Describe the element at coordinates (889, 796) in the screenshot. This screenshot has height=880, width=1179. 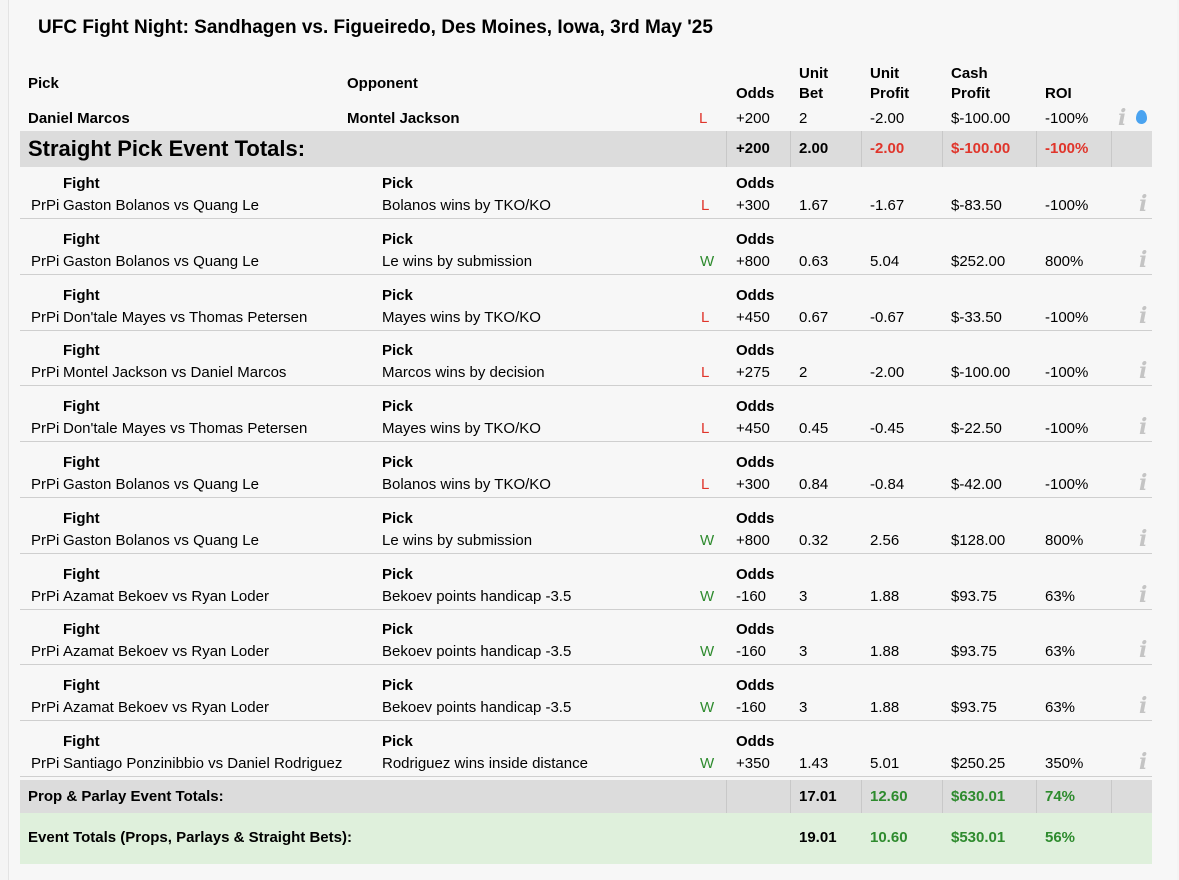
I see `prop-totals-unit-profit: 12.60` at that location.